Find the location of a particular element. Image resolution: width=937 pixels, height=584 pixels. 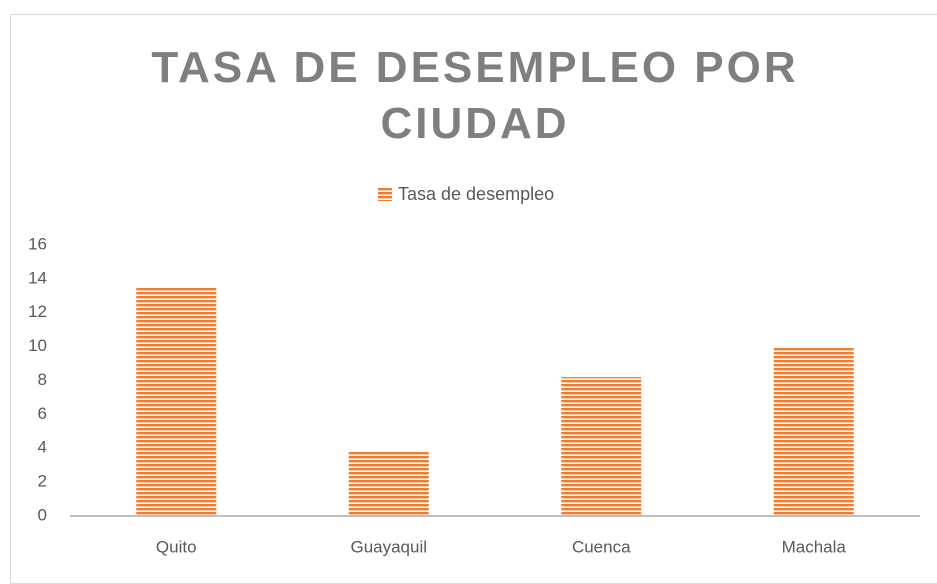

y-tick-label: 16 is located at coordinates (37, 243).